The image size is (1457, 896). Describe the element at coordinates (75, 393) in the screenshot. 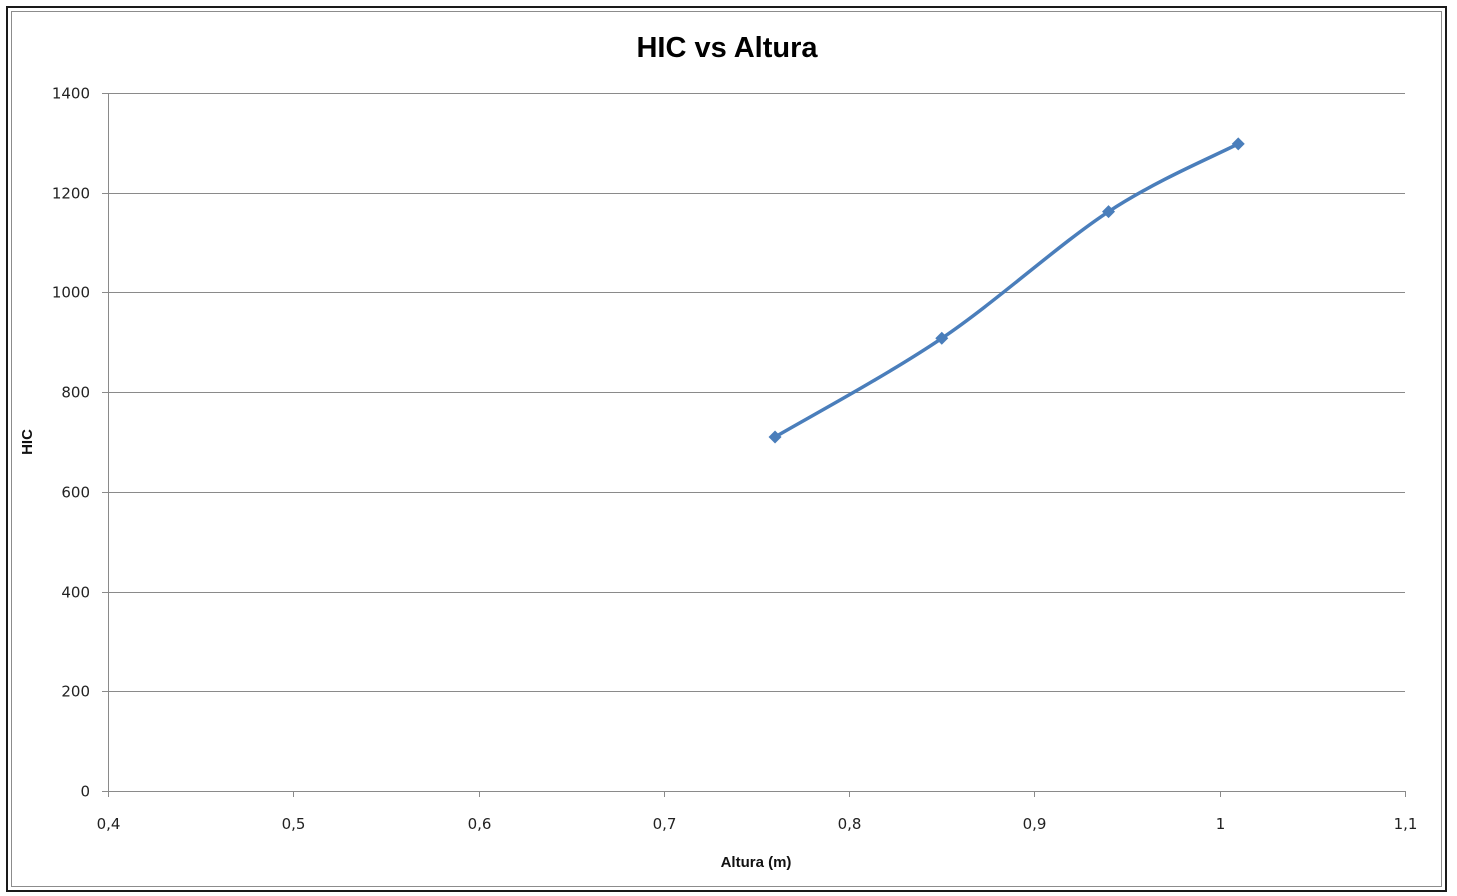

I see `y-tick-label: 800` at that location.